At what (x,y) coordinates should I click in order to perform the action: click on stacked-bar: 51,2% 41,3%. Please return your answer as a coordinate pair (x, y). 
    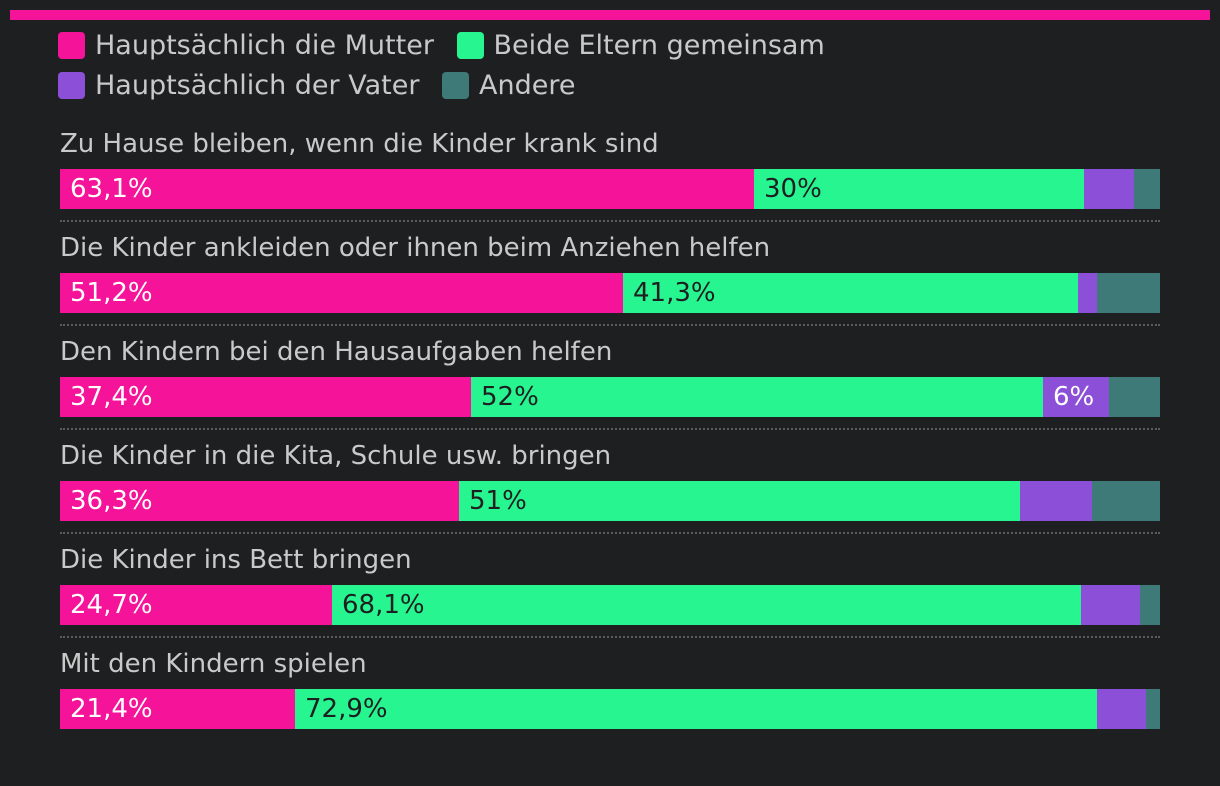
    Looking at the image, I should click on (610, 293).